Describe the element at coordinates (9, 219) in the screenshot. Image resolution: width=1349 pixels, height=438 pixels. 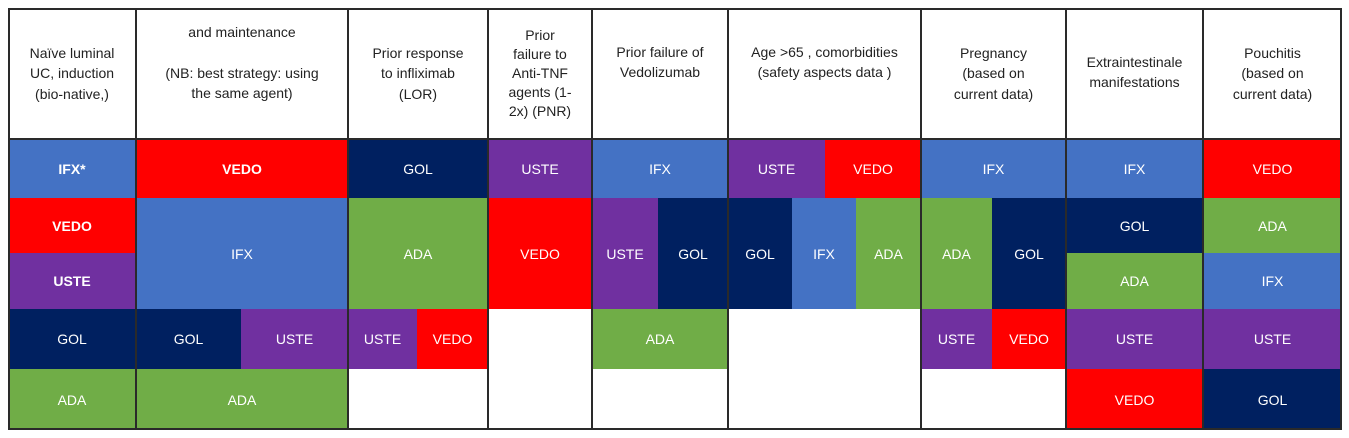
I see `table-border-left` at that location.